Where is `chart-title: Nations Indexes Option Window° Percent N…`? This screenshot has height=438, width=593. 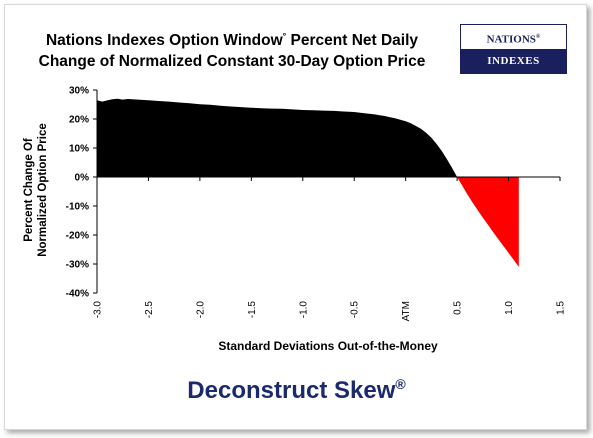
chart-title: Nations Indexes Option Window° Percent N… is located at coordinates (232, 51).